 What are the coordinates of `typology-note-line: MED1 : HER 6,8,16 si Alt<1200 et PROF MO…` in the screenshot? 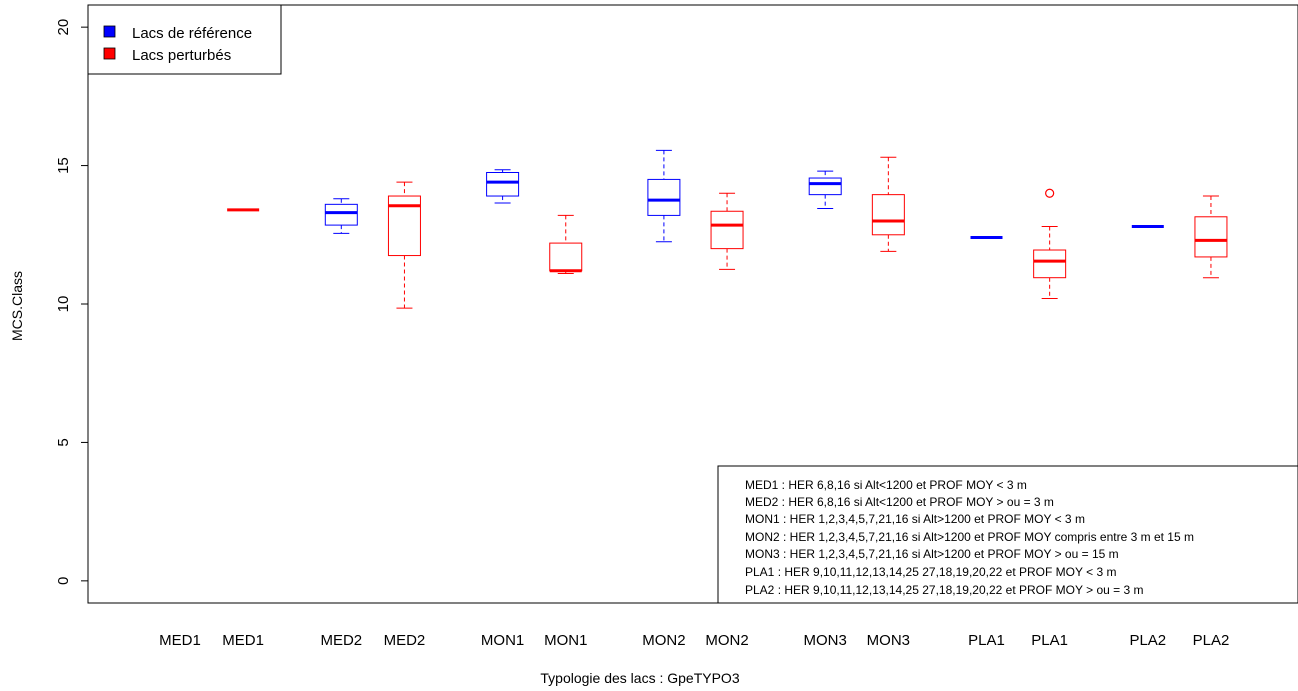 It's located at (886, 485).